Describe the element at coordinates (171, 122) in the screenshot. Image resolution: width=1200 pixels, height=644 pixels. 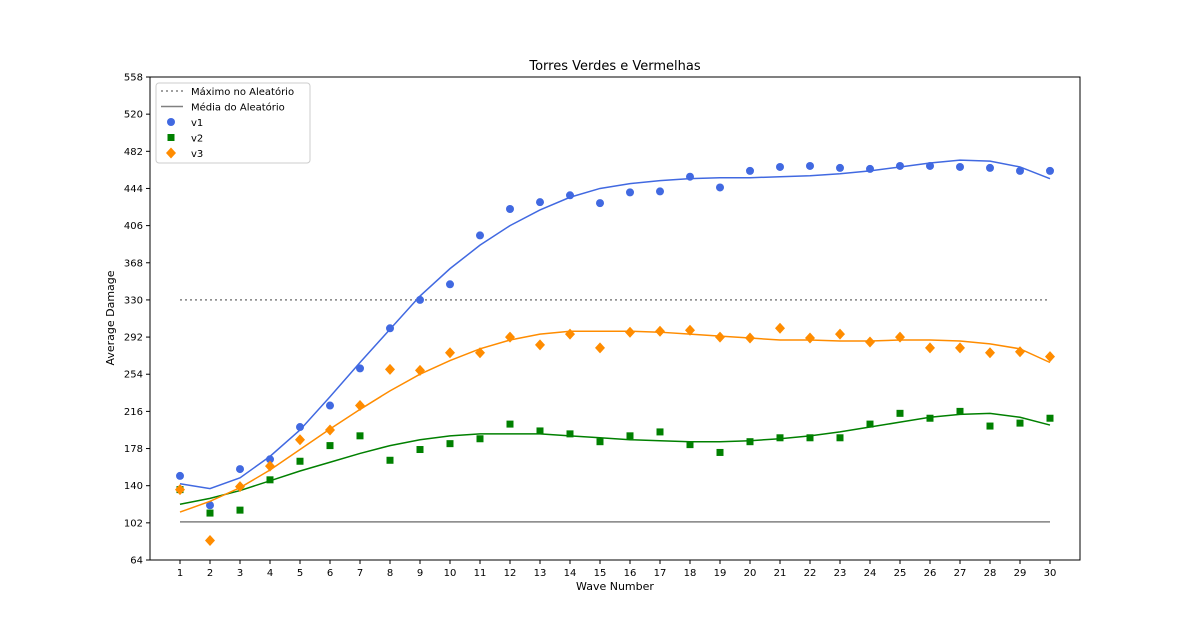
I see `legend-marker-v1` at that location.